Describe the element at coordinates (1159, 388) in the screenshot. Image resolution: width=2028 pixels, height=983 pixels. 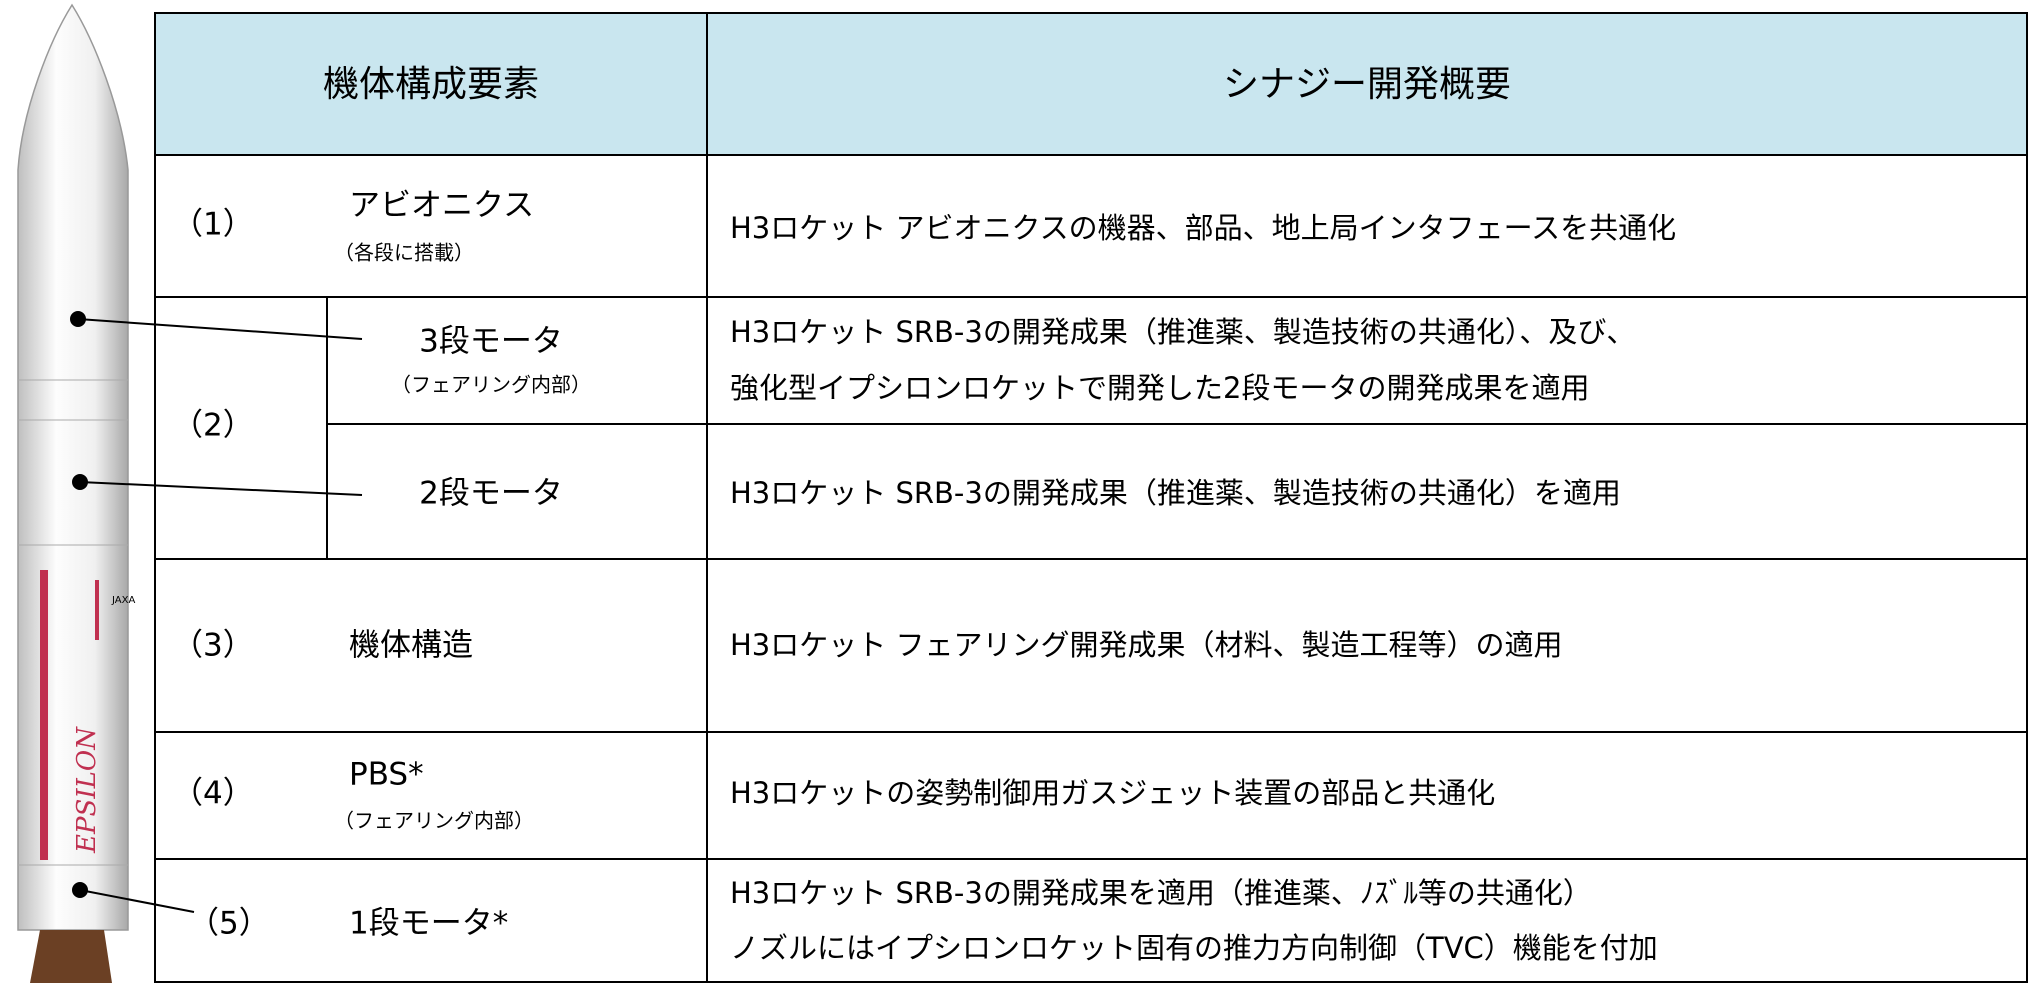
I see `overview: 強化型イプシロンロケットで開発した2段モータの開発成果を適用` at that location.